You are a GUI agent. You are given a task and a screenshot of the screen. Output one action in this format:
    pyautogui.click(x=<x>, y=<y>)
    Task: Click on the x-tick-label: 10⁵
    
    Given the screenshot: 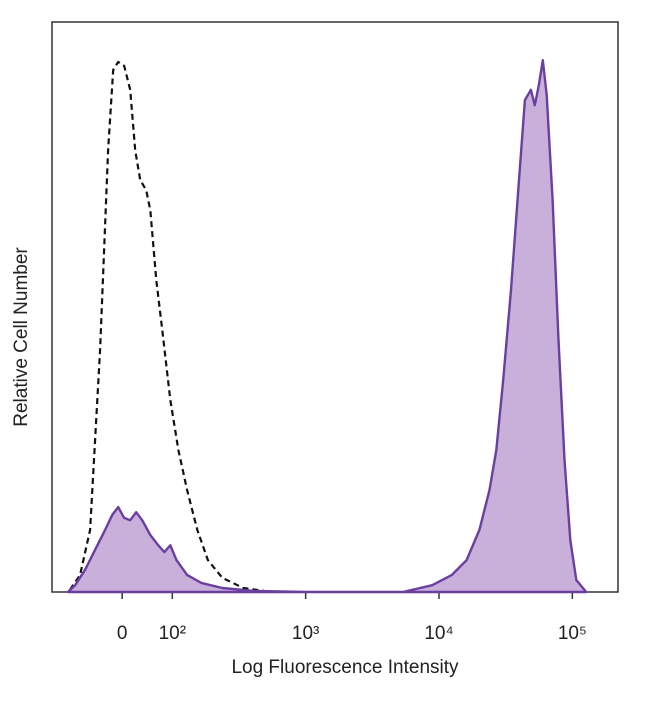 What is the action you would take?
    pyautogui.click(x=572, y=633)
    